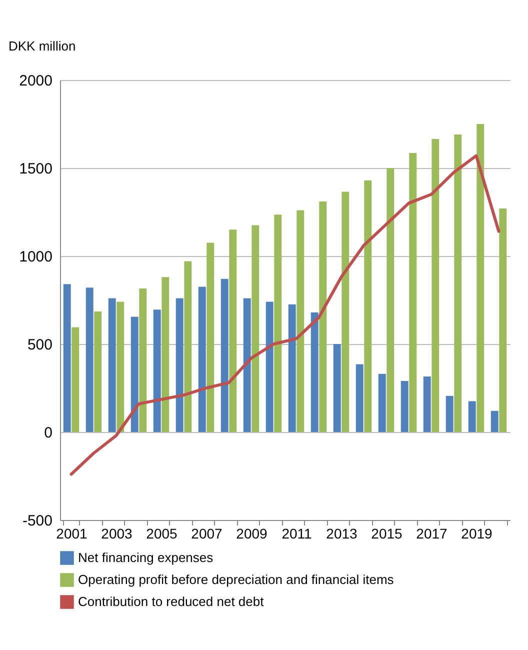 Image resolution: width=528 pixels, height=650 pixels. Describe the element at coordinates (35, 257) in the screenshot. I see `y-tick-label: 1000` at that location.